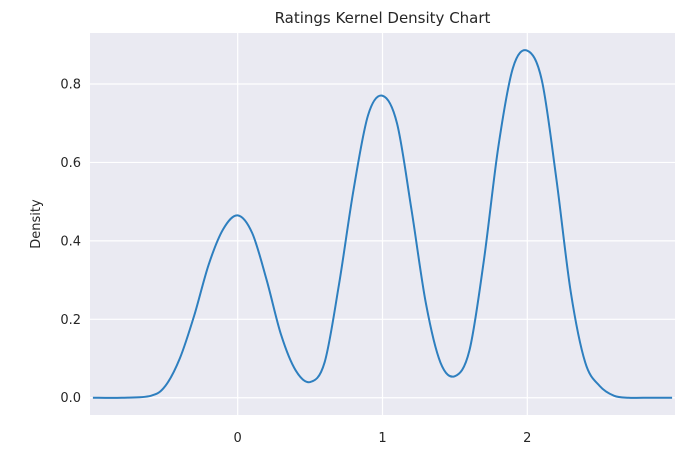  Describe the element at coordinates (383, 18) in the screenshot. I see `chart-title: Ratings Kernel Density Chart` at that location.